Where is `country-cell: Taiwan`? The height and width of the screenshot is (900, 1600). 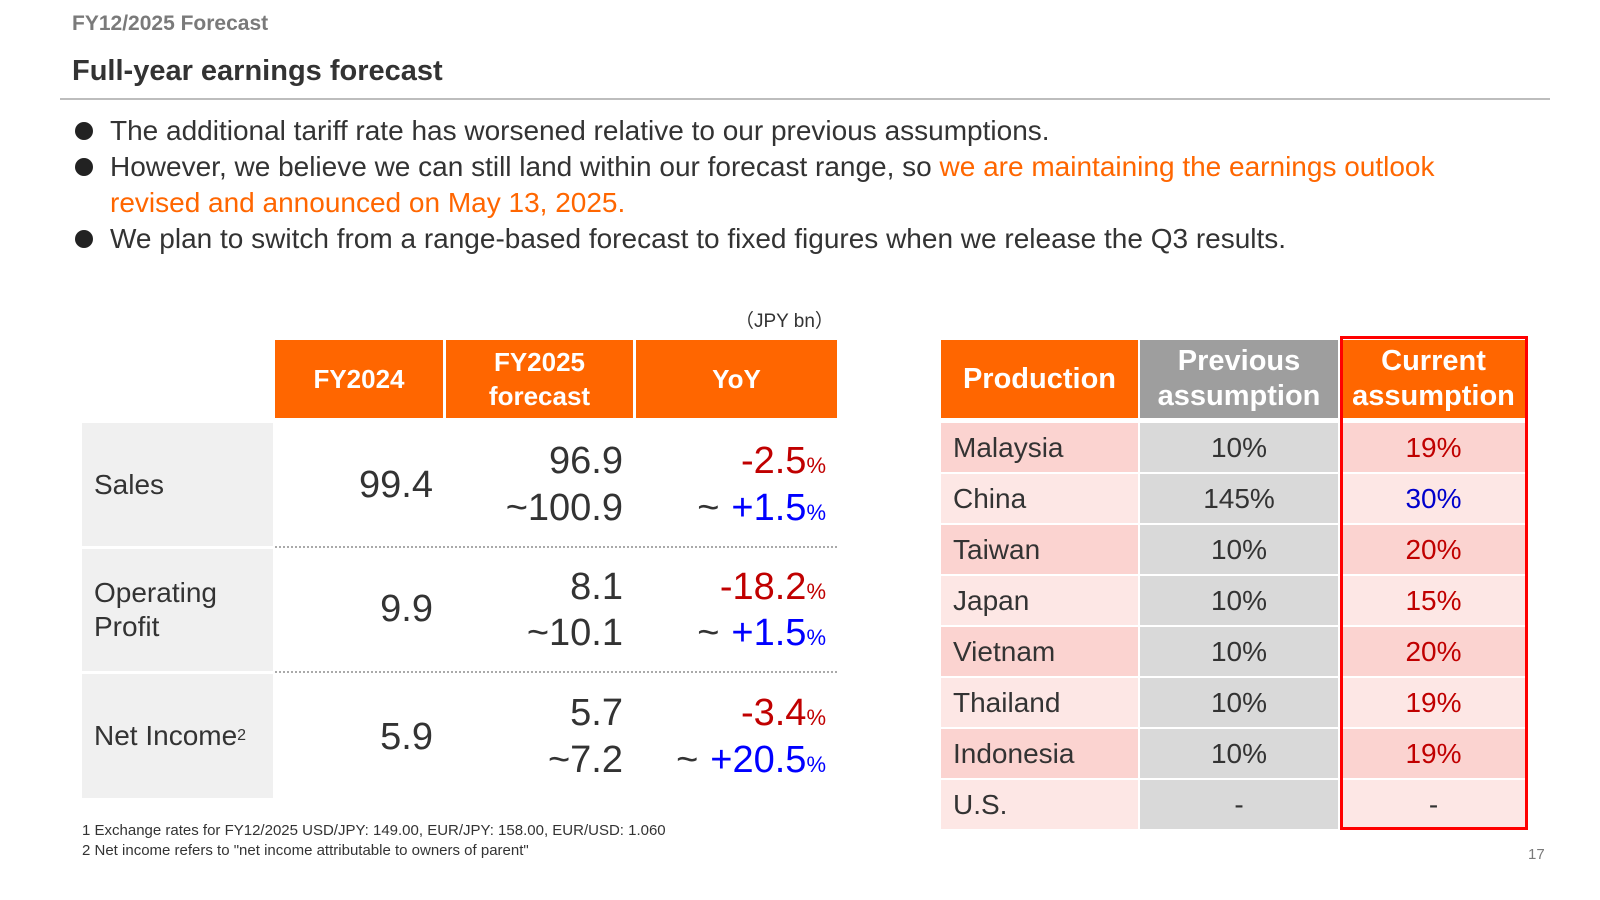
country-cell: Taiwan is located at coordinates (1039, 549).